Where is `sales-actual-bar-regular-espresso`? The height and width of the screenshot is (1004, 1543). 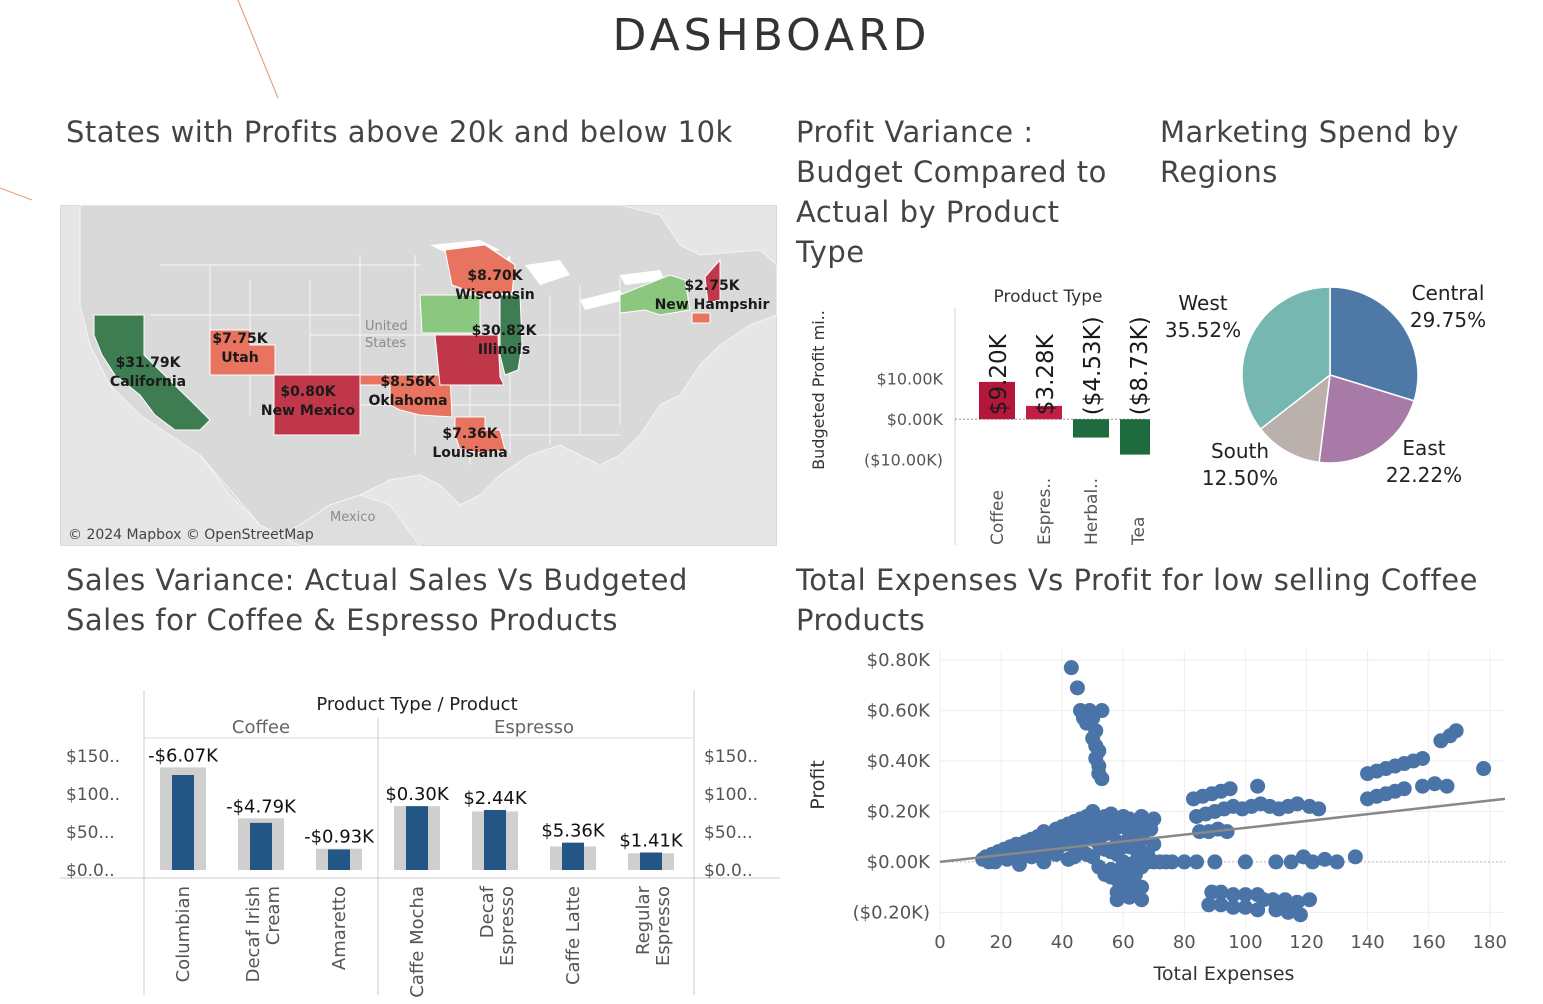
sales-actual-bar-regular-espresso is located at coordinates (651, 861).